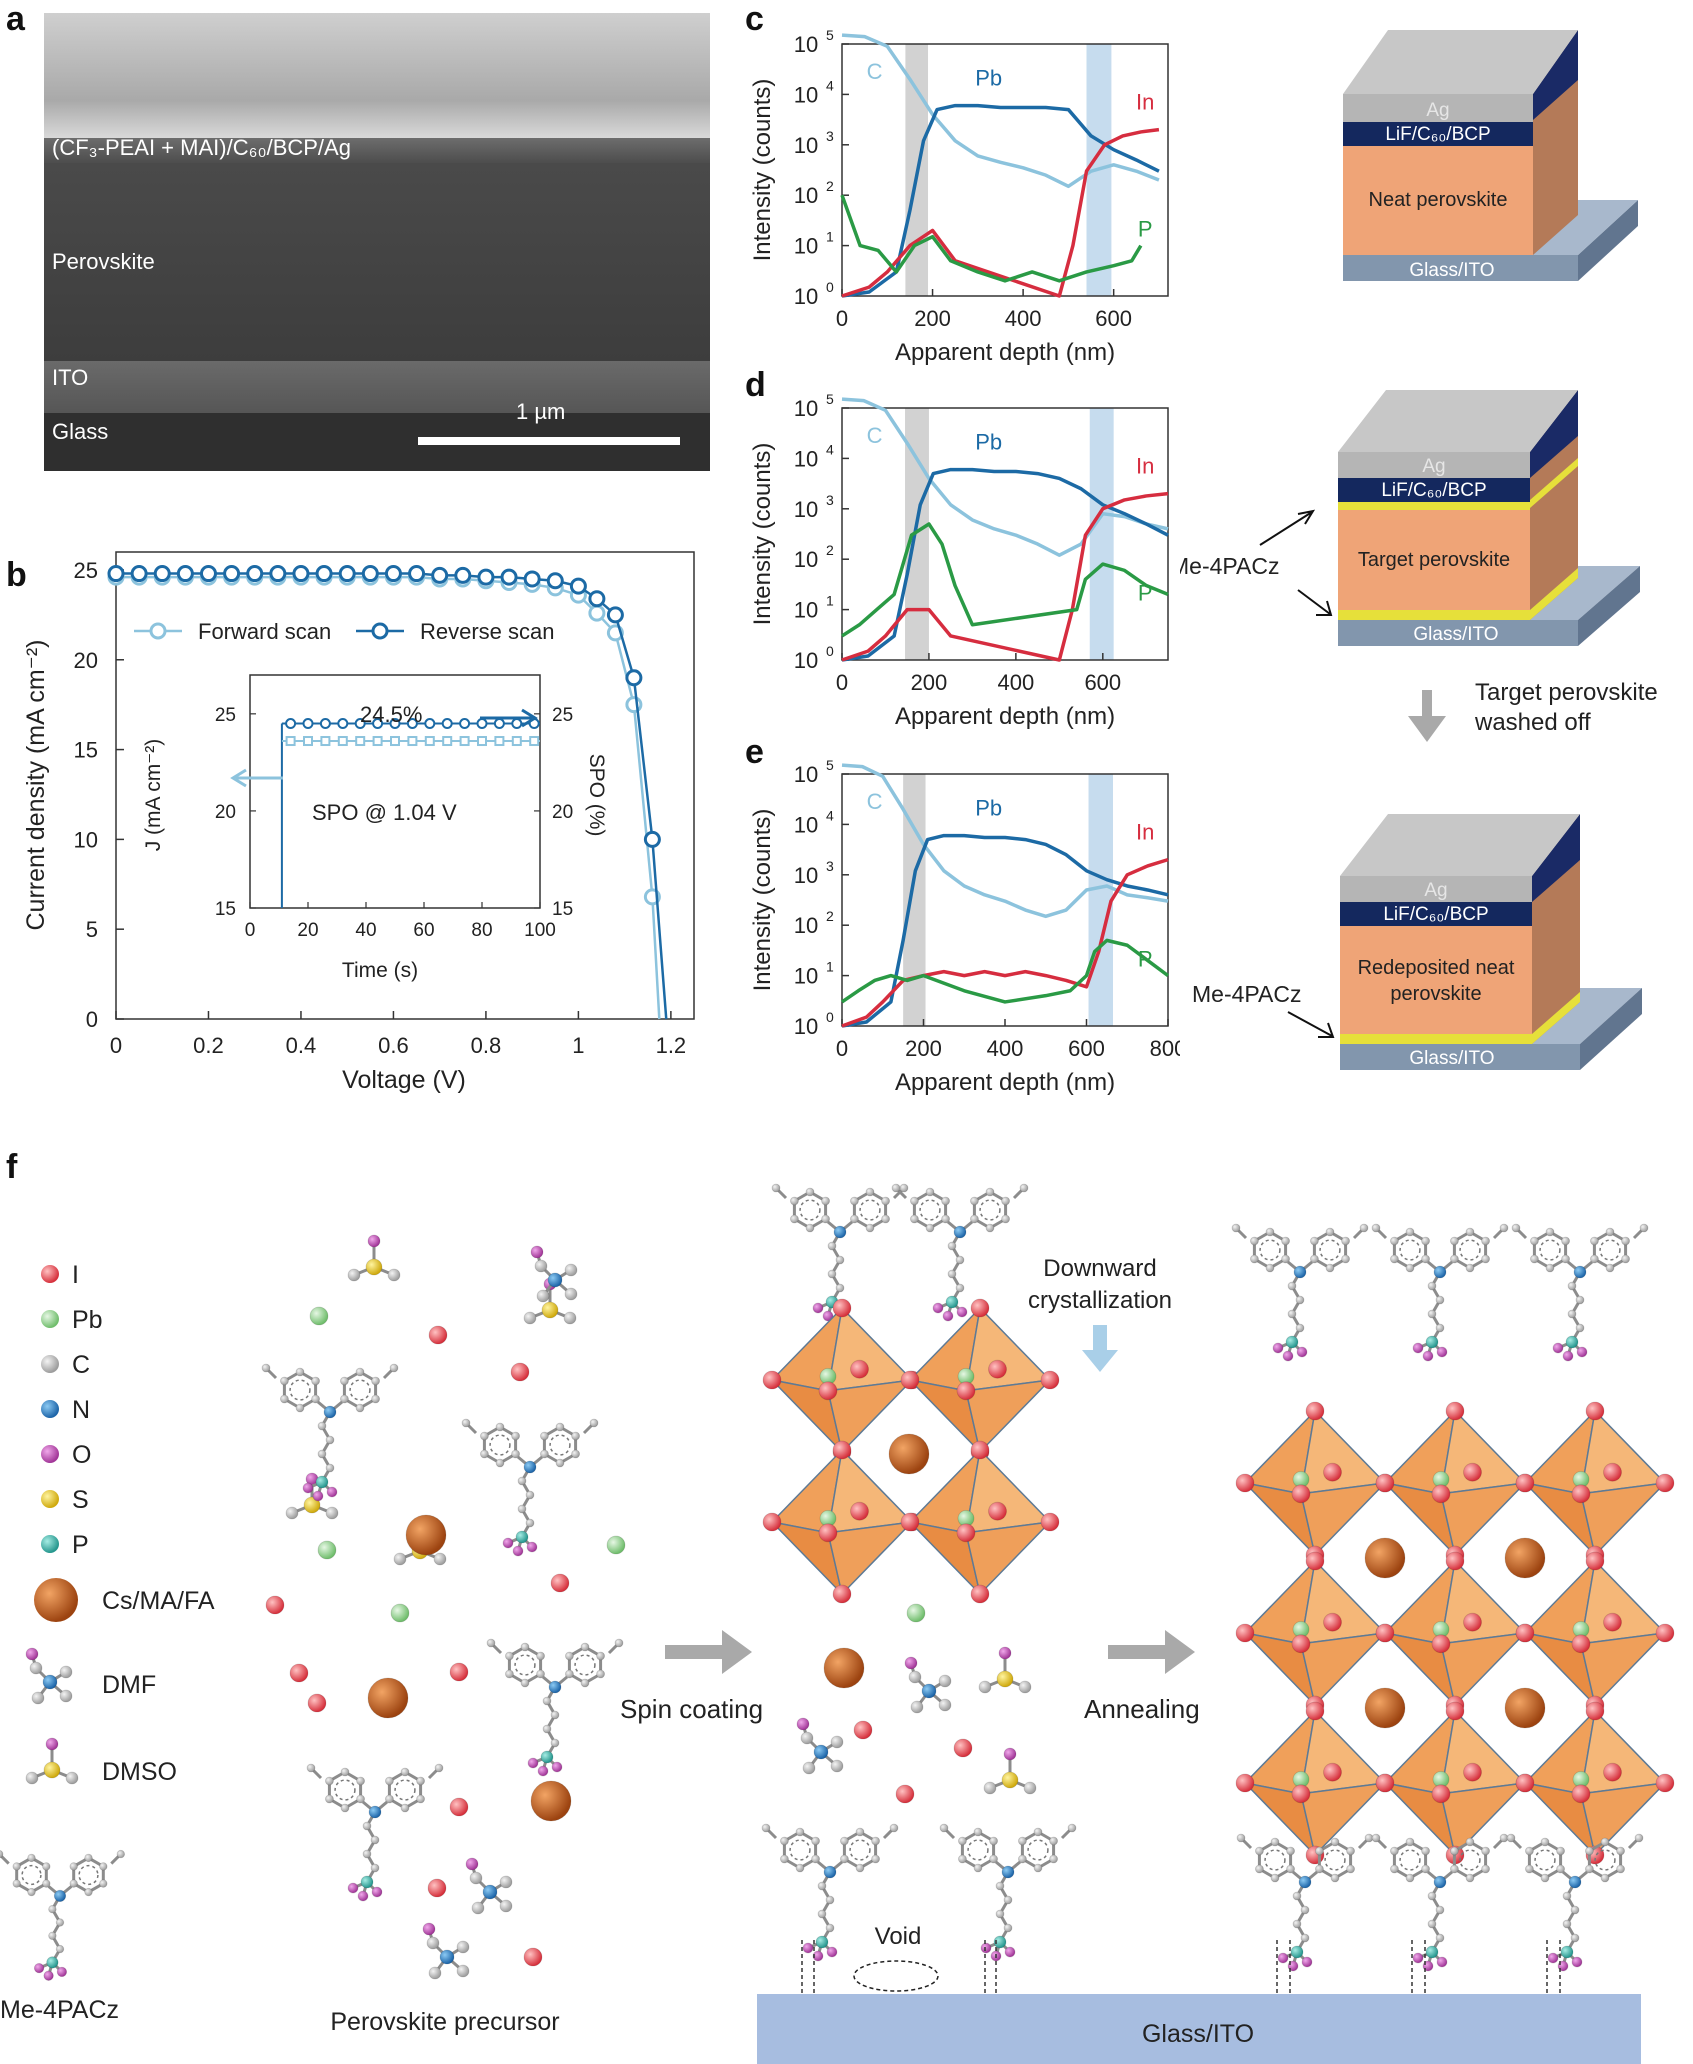 The height and width of the screenshot is (2064, 1693). What do you see at coordinates (830, 815) in the screenshot?
I see `sims-ytick-exp: 4` at bounding box center [830, 815].